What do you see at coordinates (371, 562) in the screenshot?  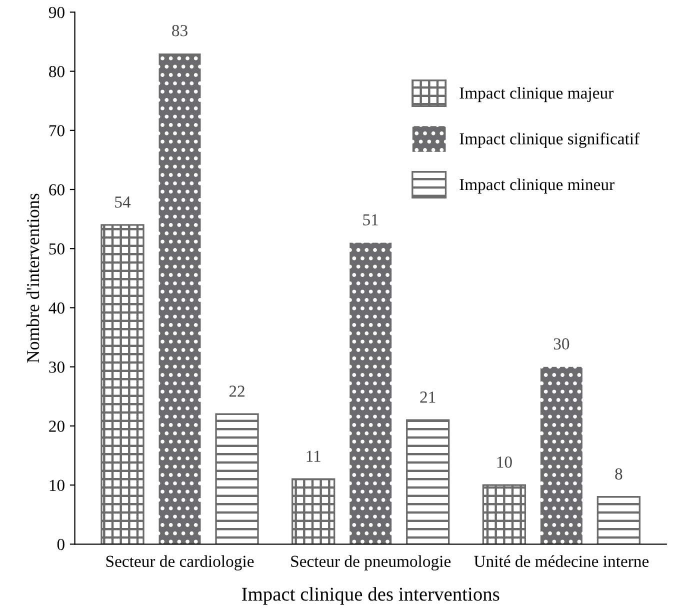 I see `x-tick-label: Secteur de pneumologie` at bounding box center [371, 562].